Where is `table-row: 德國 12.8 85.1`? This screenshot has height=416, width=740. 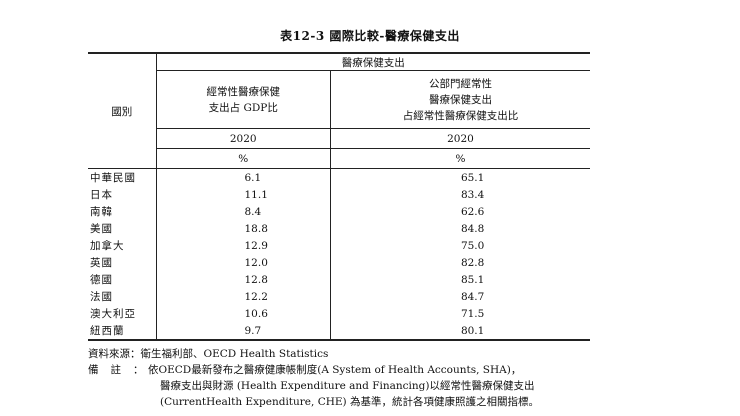
table-row: 德國 12.8 85.1 is located at coordinates (339, 279).